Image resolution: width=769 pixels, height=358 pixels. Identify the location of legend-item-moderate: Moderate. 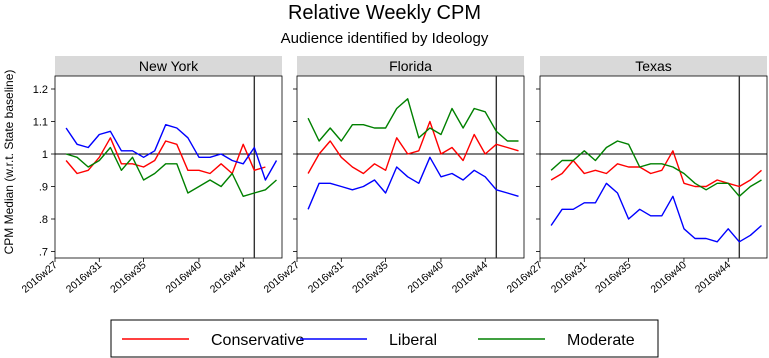
(556, 340).